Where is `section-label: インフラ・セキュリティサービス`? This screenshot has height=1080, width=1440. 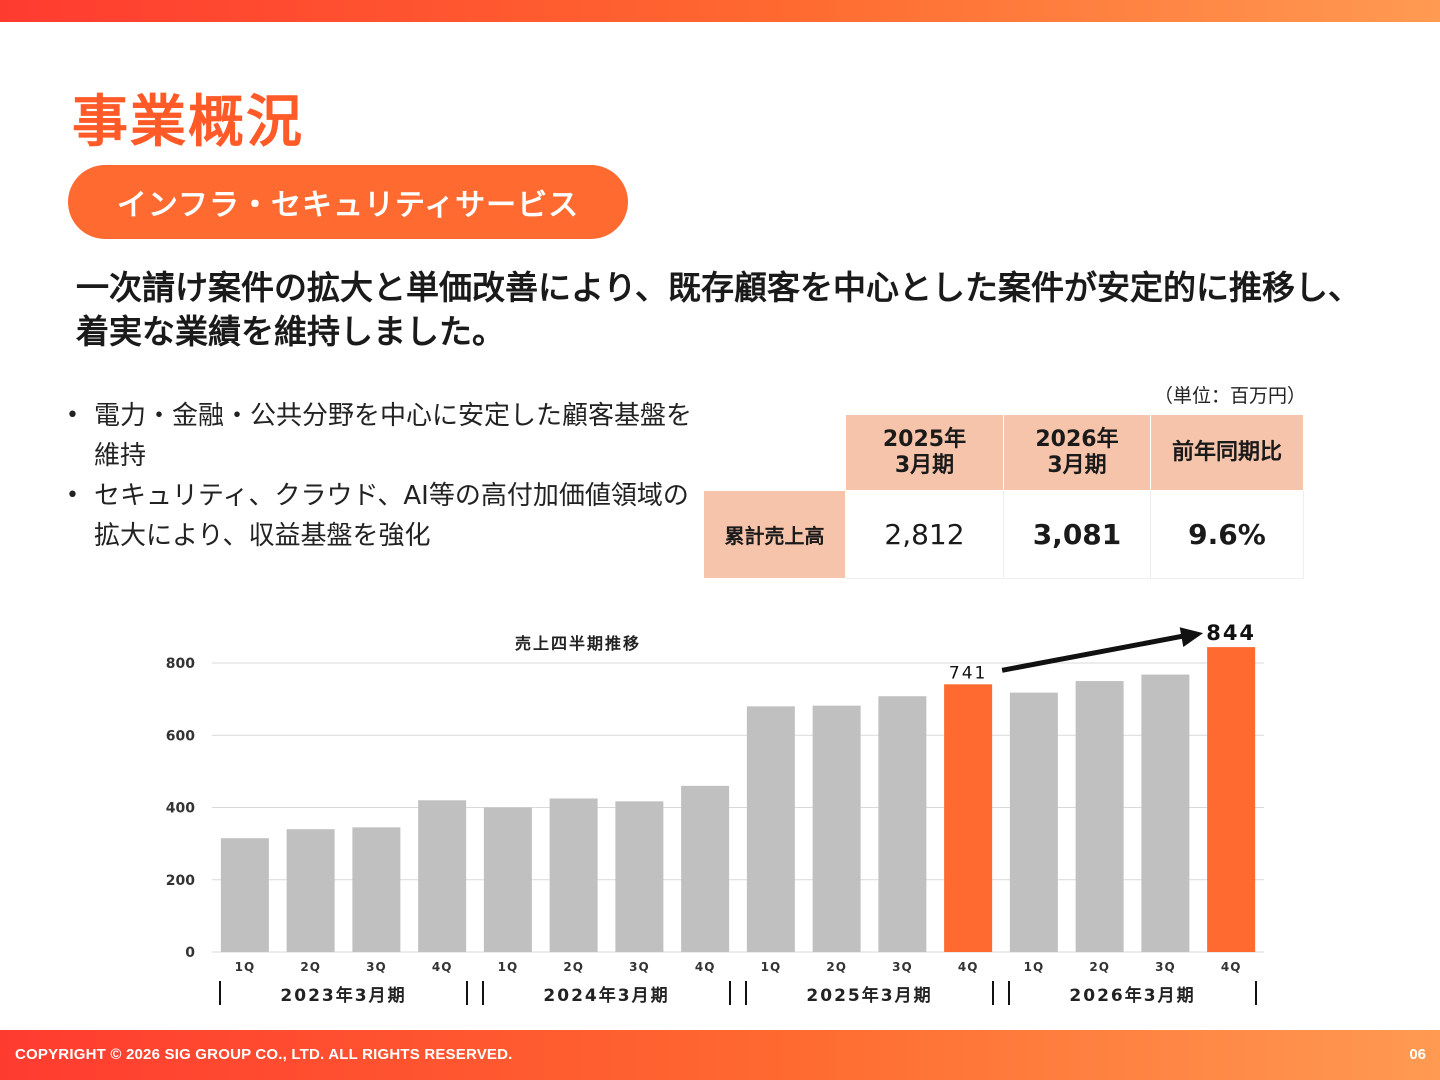 section-label: インフラ・セキュリティサービス is located at coordinates (348, 202).